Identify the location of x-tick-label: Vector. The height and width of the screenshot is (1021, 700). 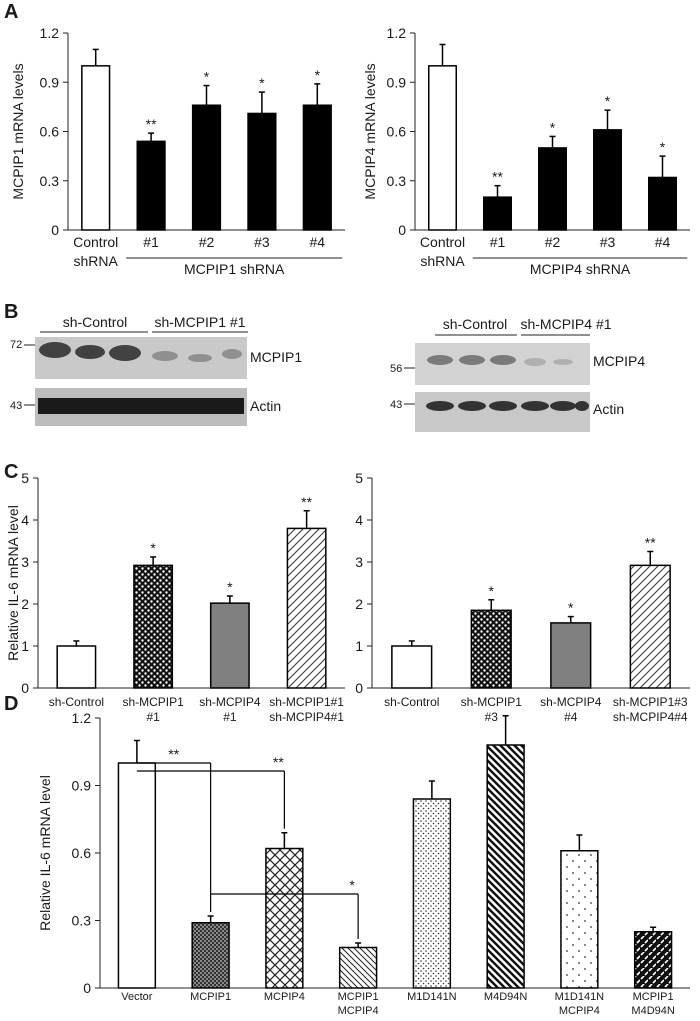
(137, 997).